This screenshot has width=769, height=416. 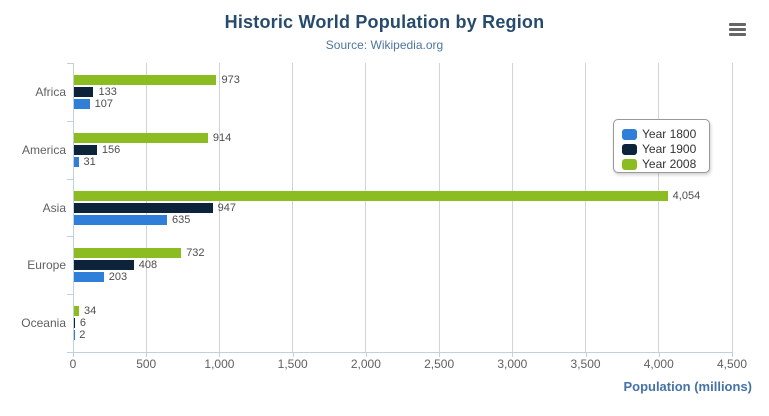 I want to click on bar-year-2008-oceania, so click(x=76, y=311).